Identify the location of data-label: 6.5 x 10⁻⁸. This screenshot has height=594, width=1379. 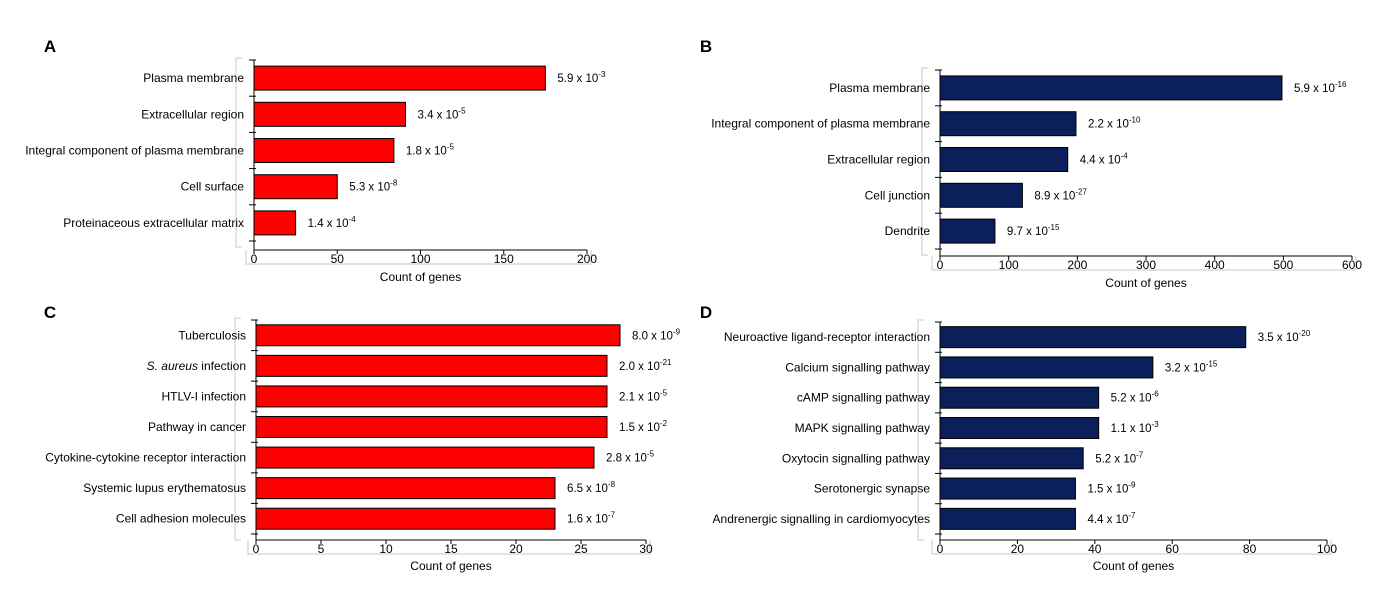
(591, 487).